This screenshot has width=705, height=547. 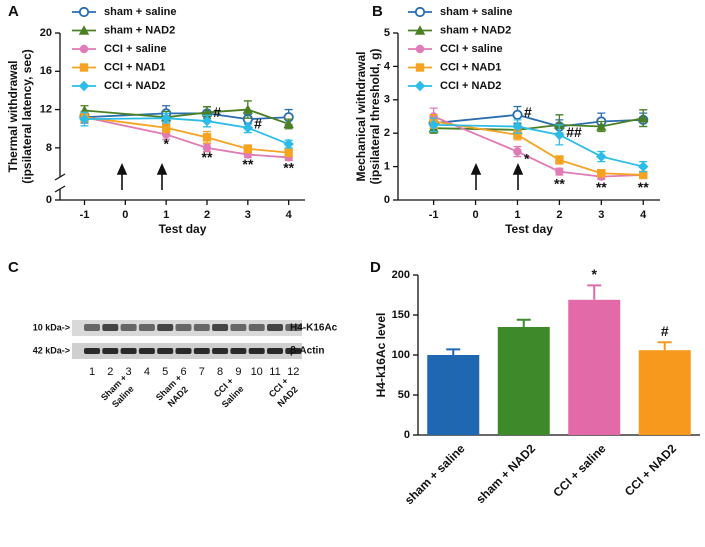 What do you see at coordinates (51, 350) in the screenshot?
I see `marker-label: 42 kDa->` at bounding box center [51, 350].